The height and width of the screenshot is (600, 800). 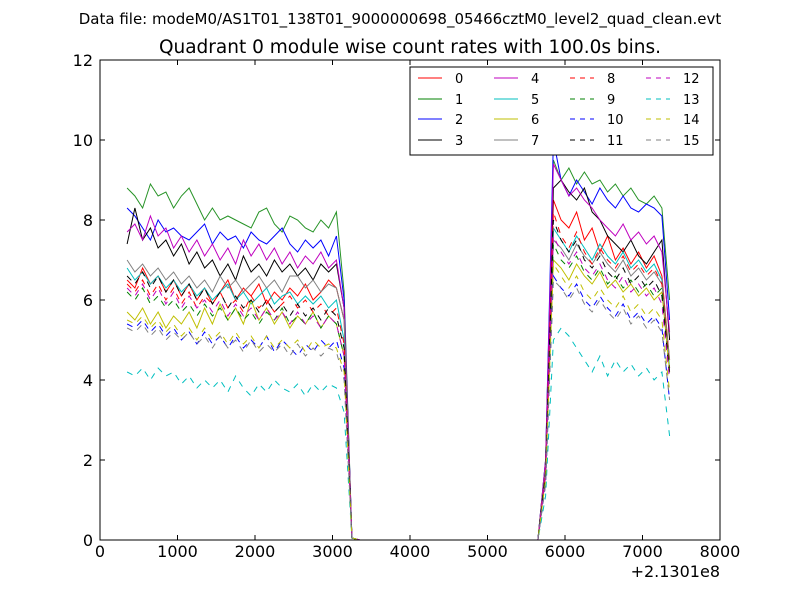 I want to click on legend-label-10: 10, so click(x=615, y=120).